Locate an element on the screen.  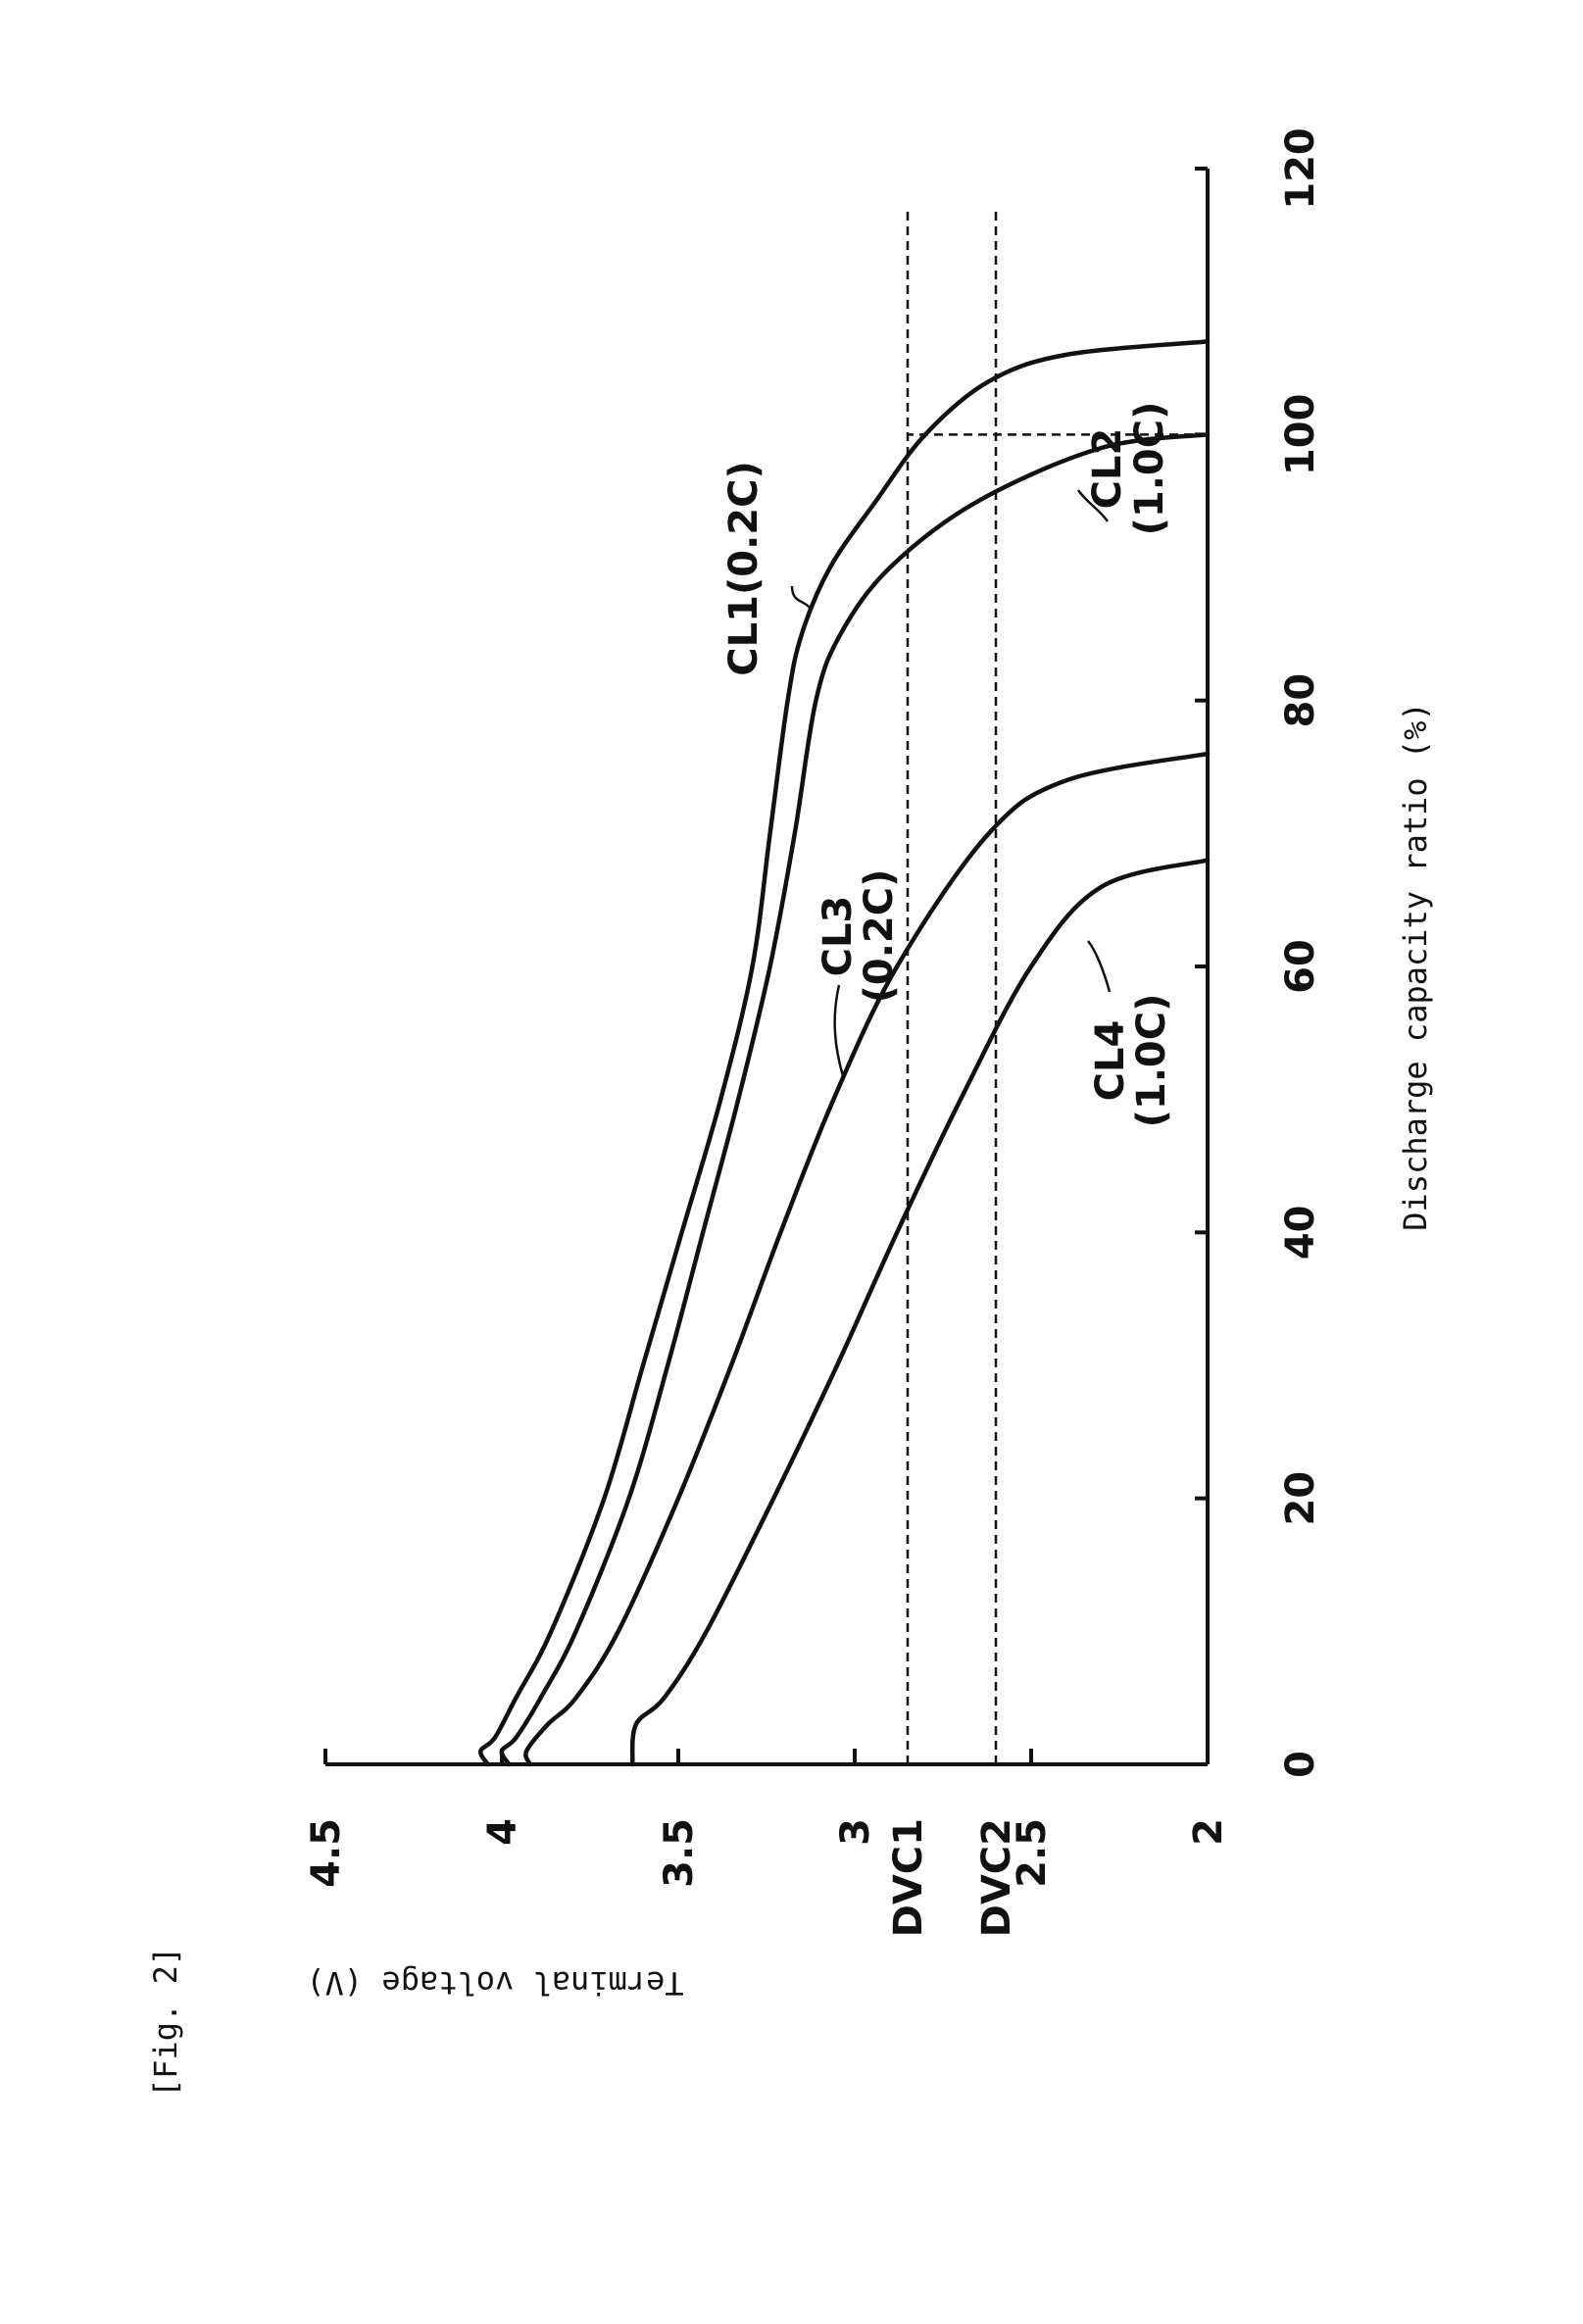
series-1-label-line-1: CL1(0.2C) is located at coordinates (744, 568).